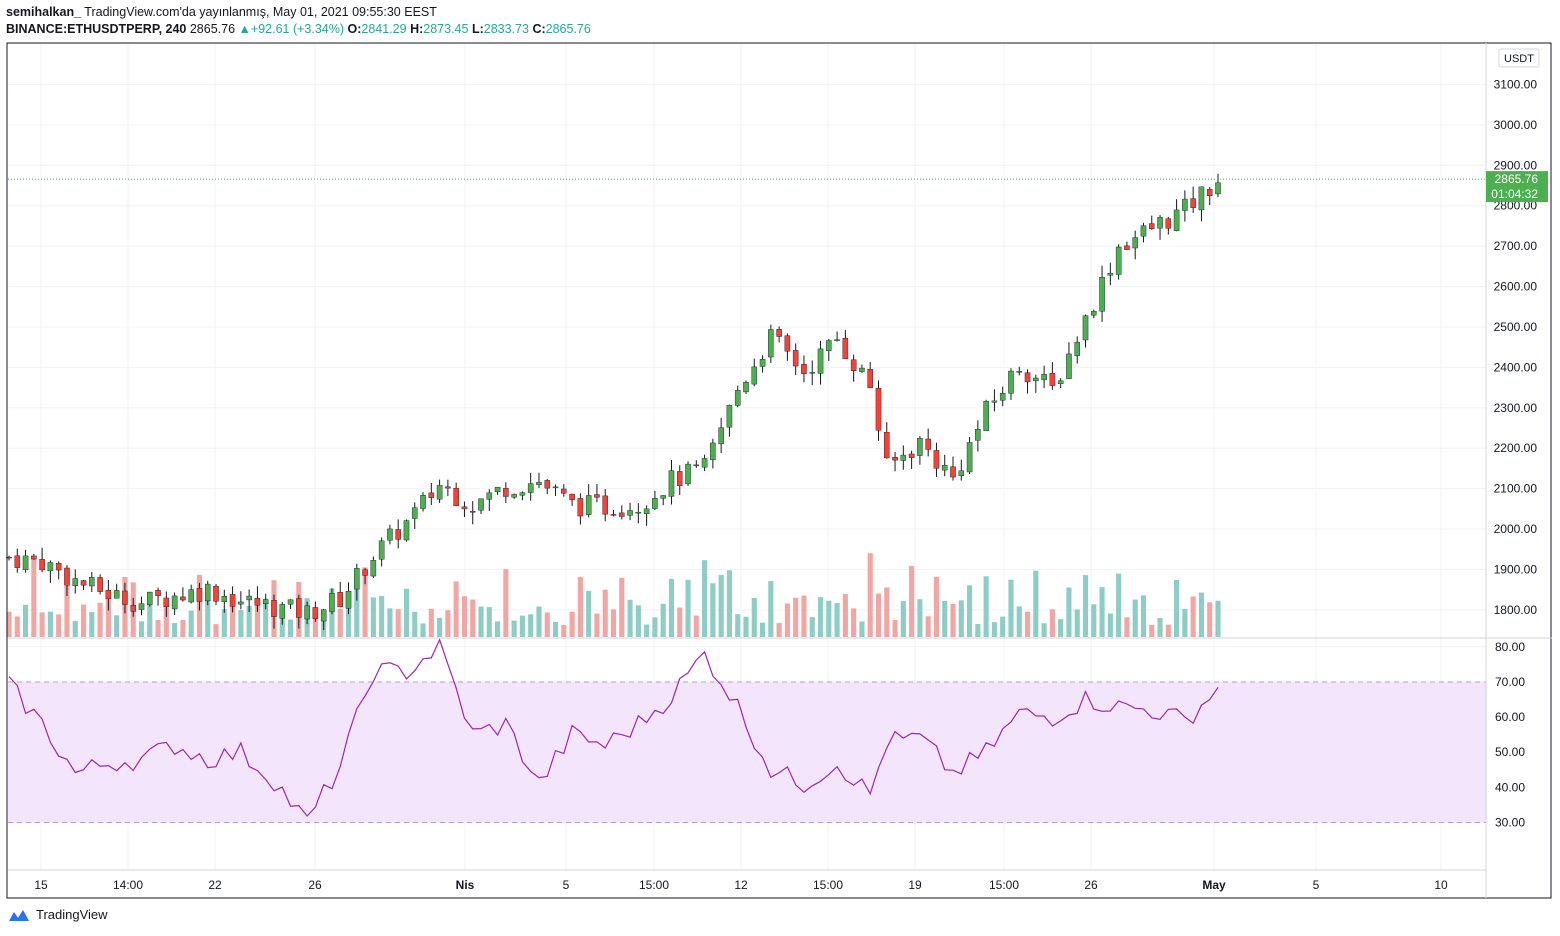 The image size is (1560, 936). Describe the element at coordinates (96, 29) in the screenshot. I see `symbol-label: BINANCE:ETHUSDTPERP, 240` at that location.